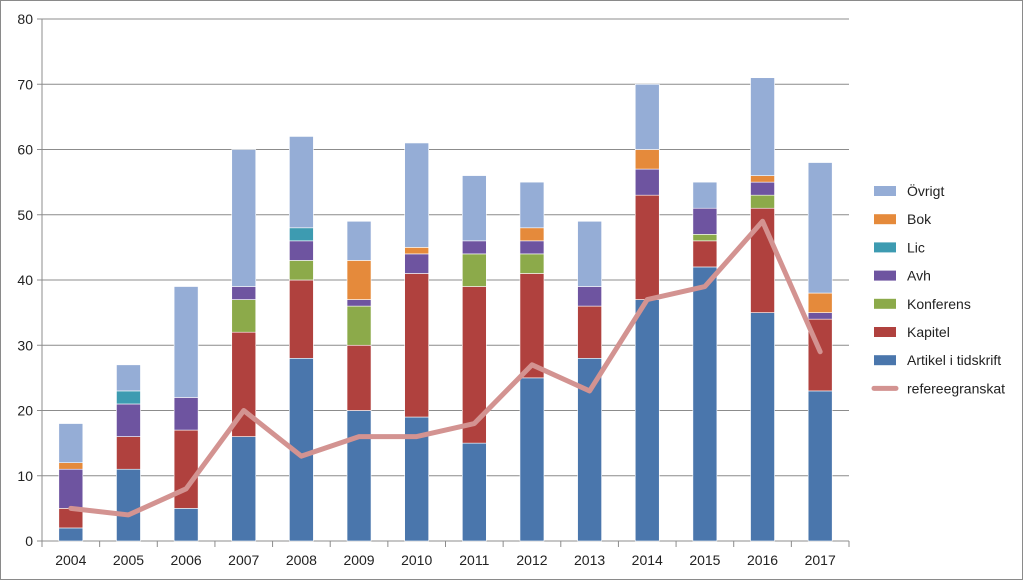 Image resolution: width=1023 pixels, height=580 pixels. What do you see at coordinates (762, 560) in the screenshot?
I see `x-tick-label: 2016` at bounding box center [762, 560].